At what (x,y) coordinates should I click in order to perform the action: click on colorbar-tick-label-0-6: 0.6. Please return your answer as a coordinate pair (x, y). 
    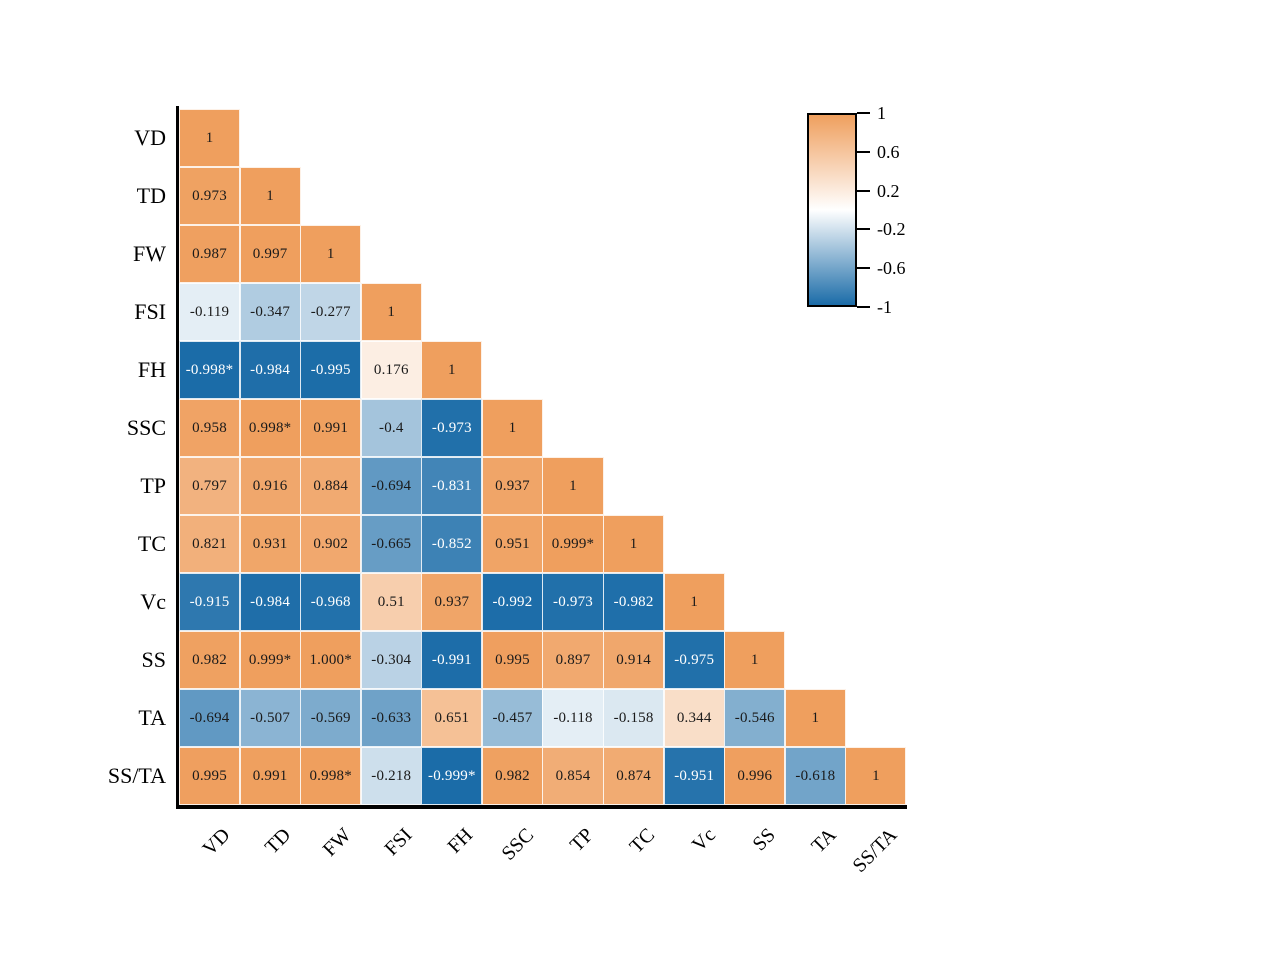
    Looking at the image, I should click on (888, 151).